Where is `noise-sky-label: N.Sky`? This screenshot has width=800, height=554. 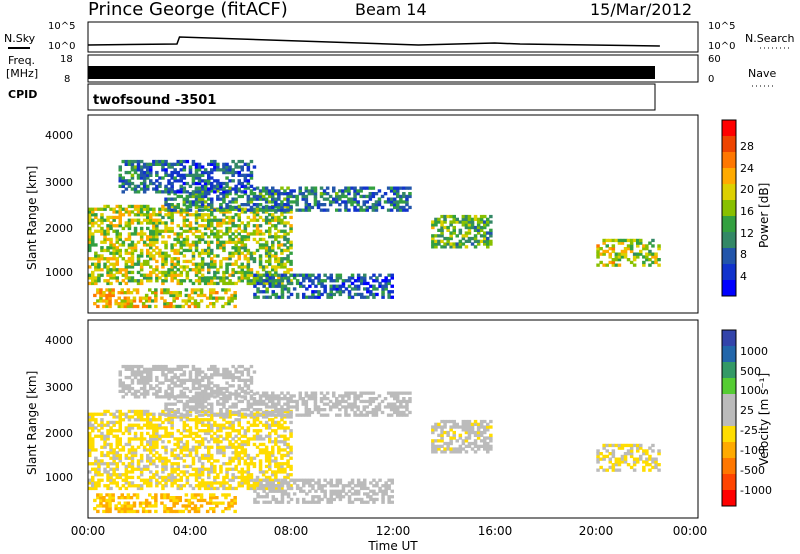 noise-sky-label: N.Sky is located at coordinates (20, 38).